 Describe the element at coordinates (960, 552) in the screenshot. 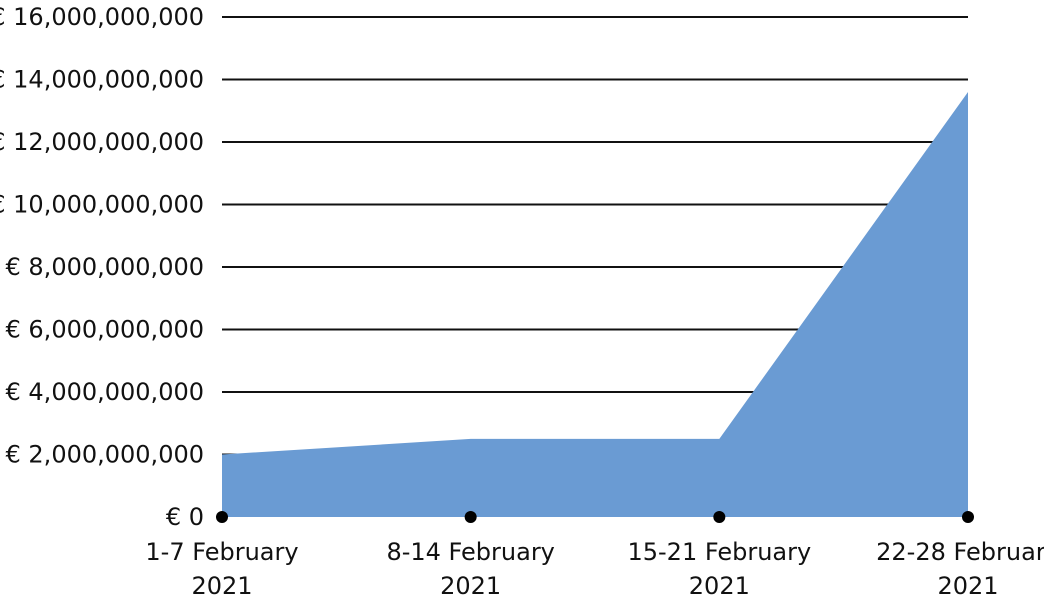

I see `x-tick-label: 22-28 February` at that location.